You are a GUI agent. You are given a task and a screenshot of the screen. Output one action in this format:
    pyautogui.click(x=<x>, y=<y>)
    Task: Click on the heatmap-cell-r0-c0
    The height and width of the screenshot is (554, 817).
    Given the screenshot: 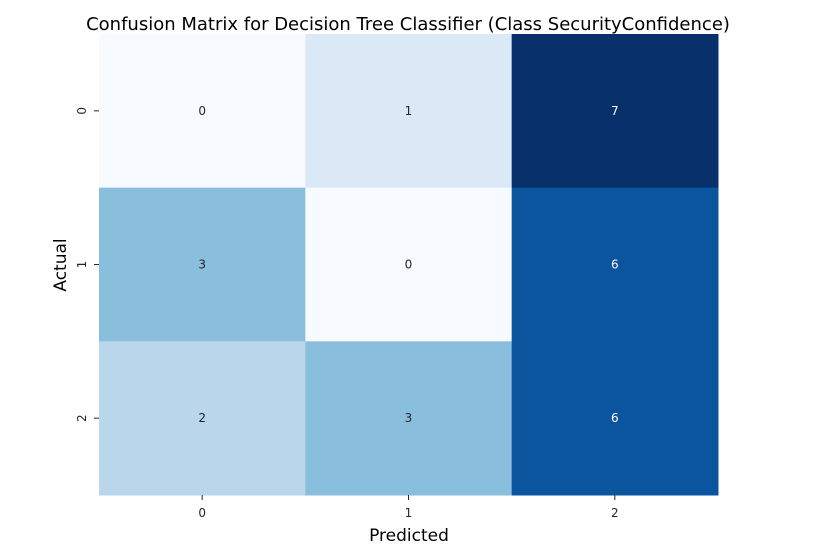 What is the action you would take?
    pyautogui.click(x=202, y=111)
    